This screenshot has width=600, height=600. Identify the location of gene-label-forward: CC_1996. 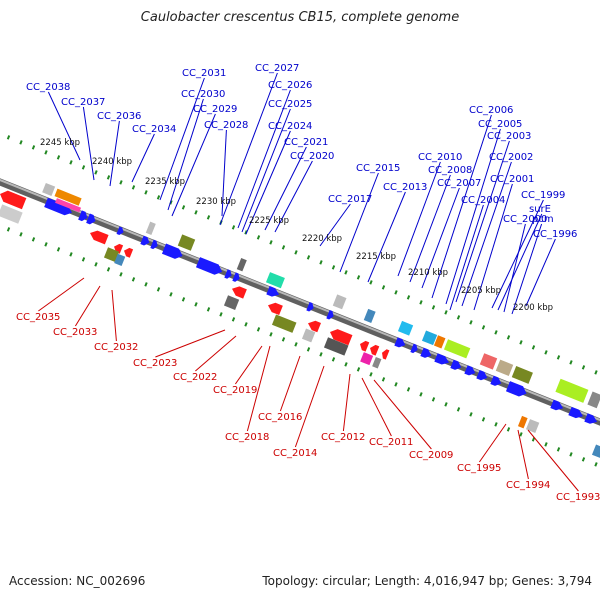
(555, 234).